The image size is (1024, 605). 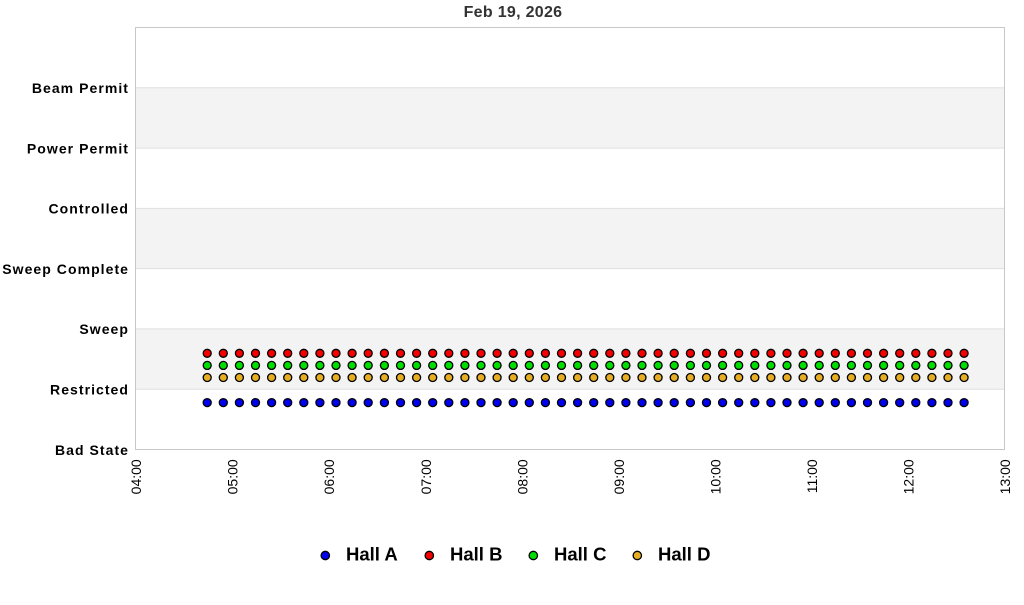 What do you see at coordinates (233, 476) in the screenshot?
I see `svg-text: 05:00` at bounding box center [233, 476].